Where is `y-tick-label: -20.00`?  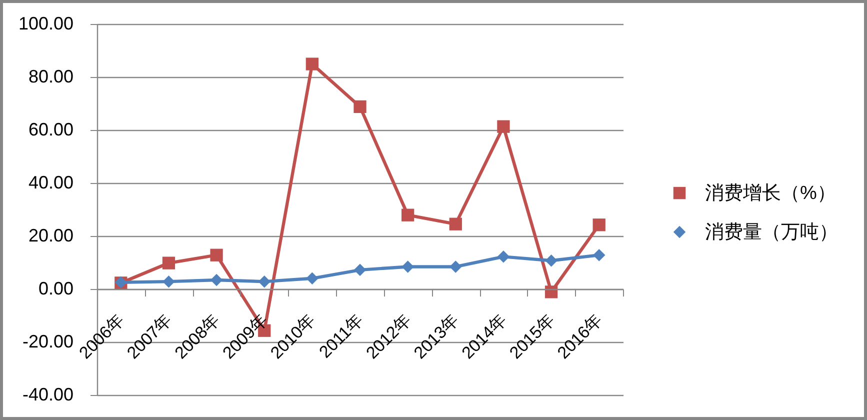
y-tick-label: -20.00 is located at coordinates (48, 342).